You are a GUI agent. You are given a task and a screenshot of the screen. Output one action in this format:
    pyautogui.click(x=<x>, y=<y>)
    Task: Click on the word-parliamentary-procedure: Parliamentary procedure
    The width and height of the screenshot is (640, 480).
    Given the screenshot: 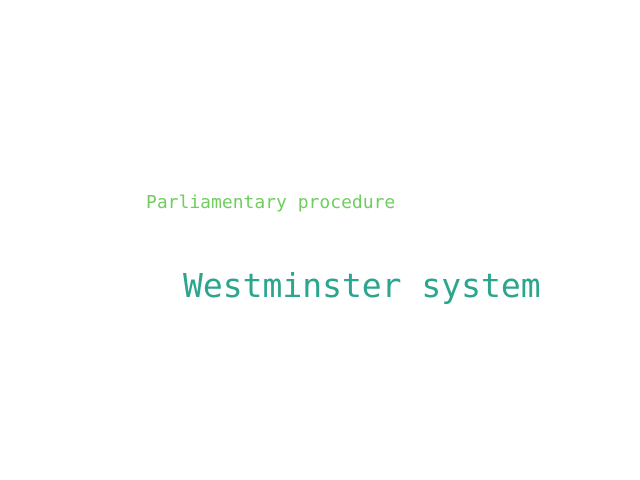 What is the action you would take?
    pyautogui.click(x=271, y=202)
    